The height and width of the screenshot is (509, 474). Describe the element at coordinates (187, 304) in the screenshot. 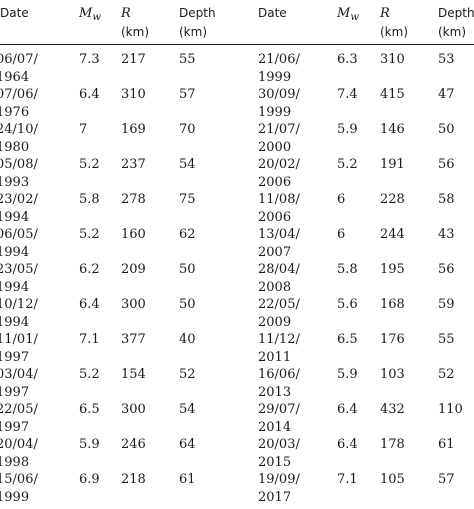

I see `depth-cell-left: 50` at that location.